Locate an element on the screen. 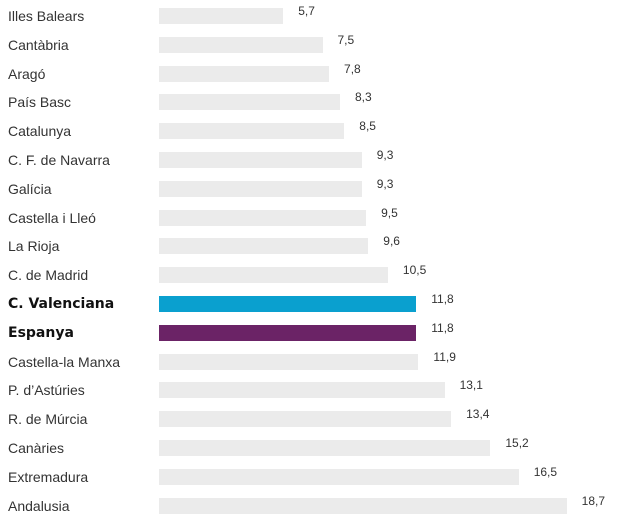 This screenshot has height=515, width=619. category-label: Cantàbria is located at coordinates (38, 44).